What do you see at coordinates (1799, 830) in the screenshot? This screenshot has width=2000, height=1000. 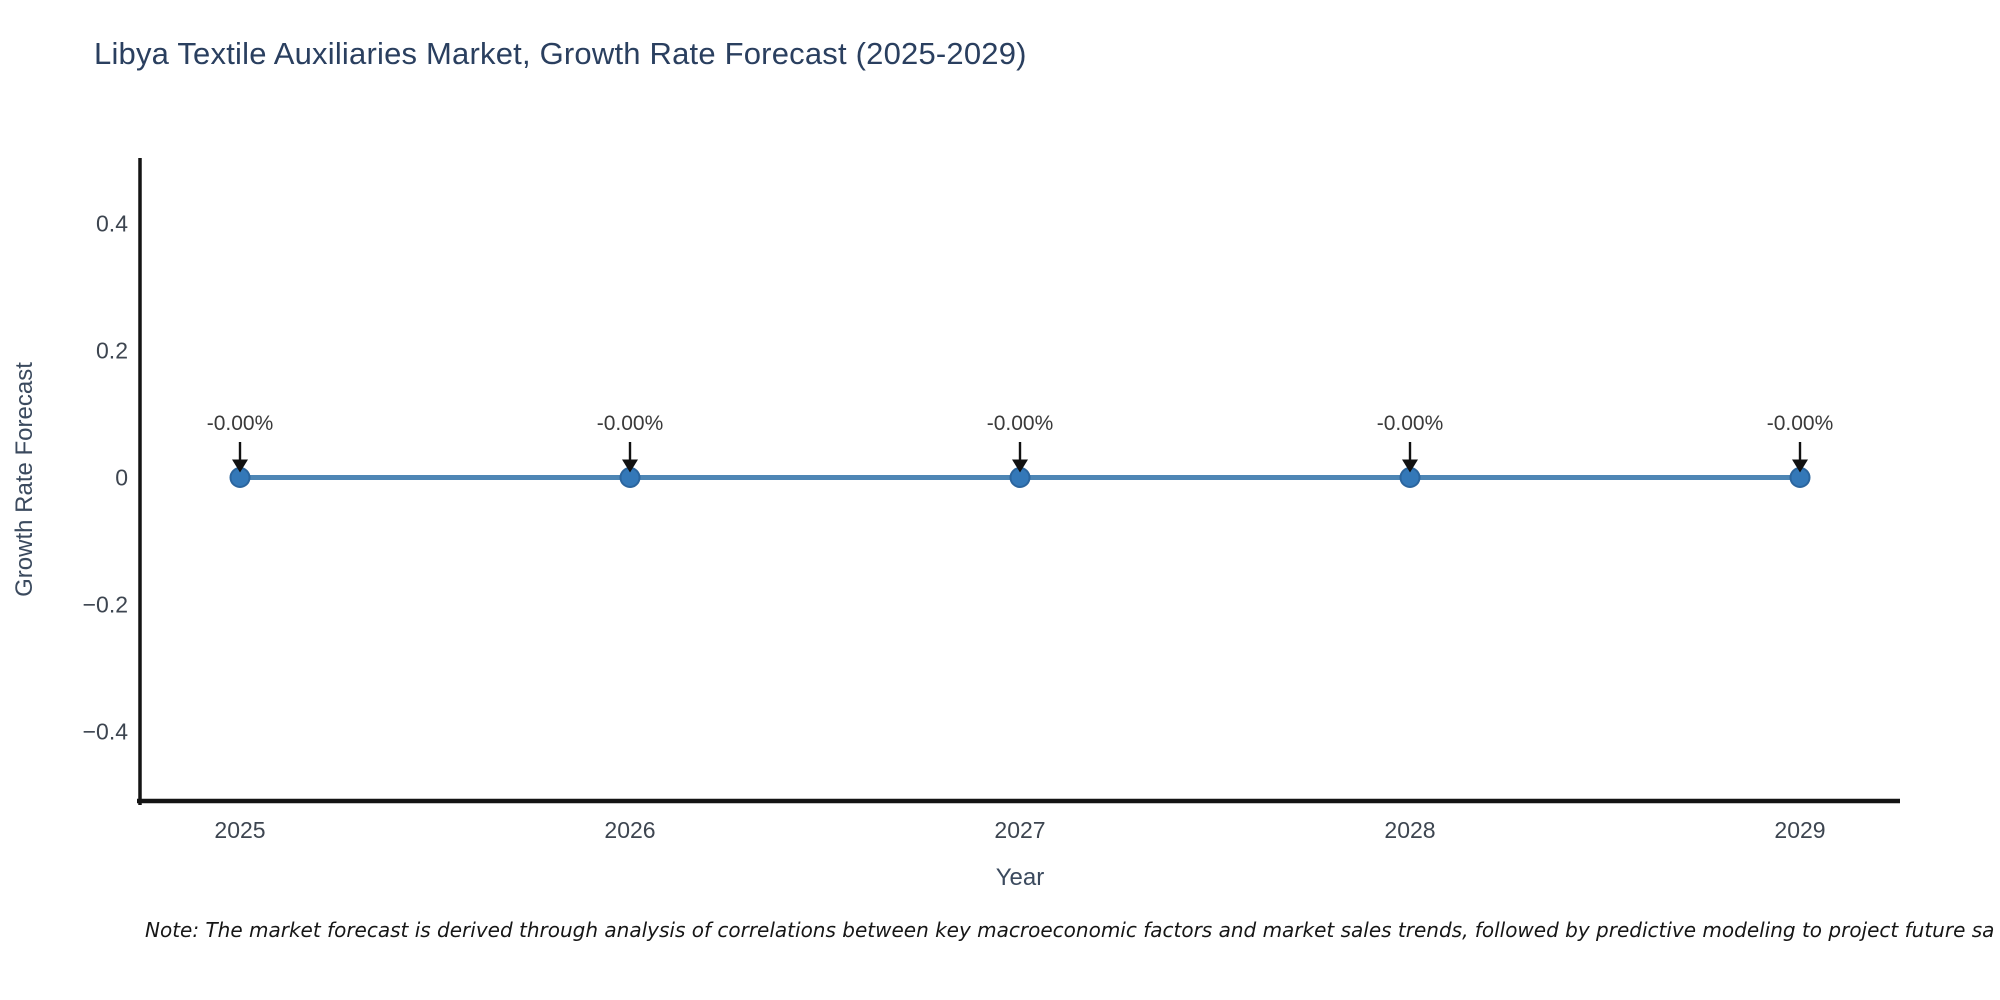 I see `x-tick-label: 2029` at bounding box center [1799, 830].